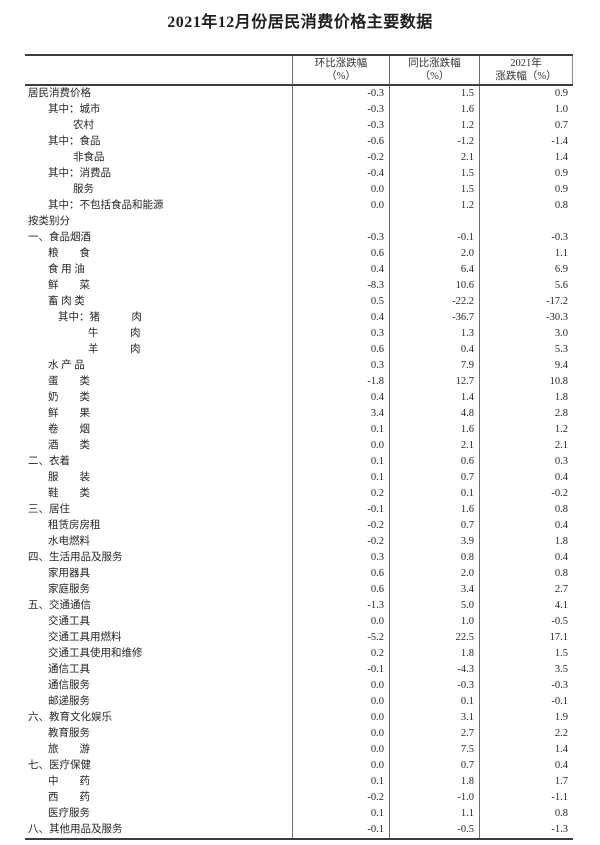 Image resolution: width=600 pixels, height=845 pixels. Describe the element at coordinates (561, 445) in the screenshot. I see `row-annual-value: 2.1` at that location.